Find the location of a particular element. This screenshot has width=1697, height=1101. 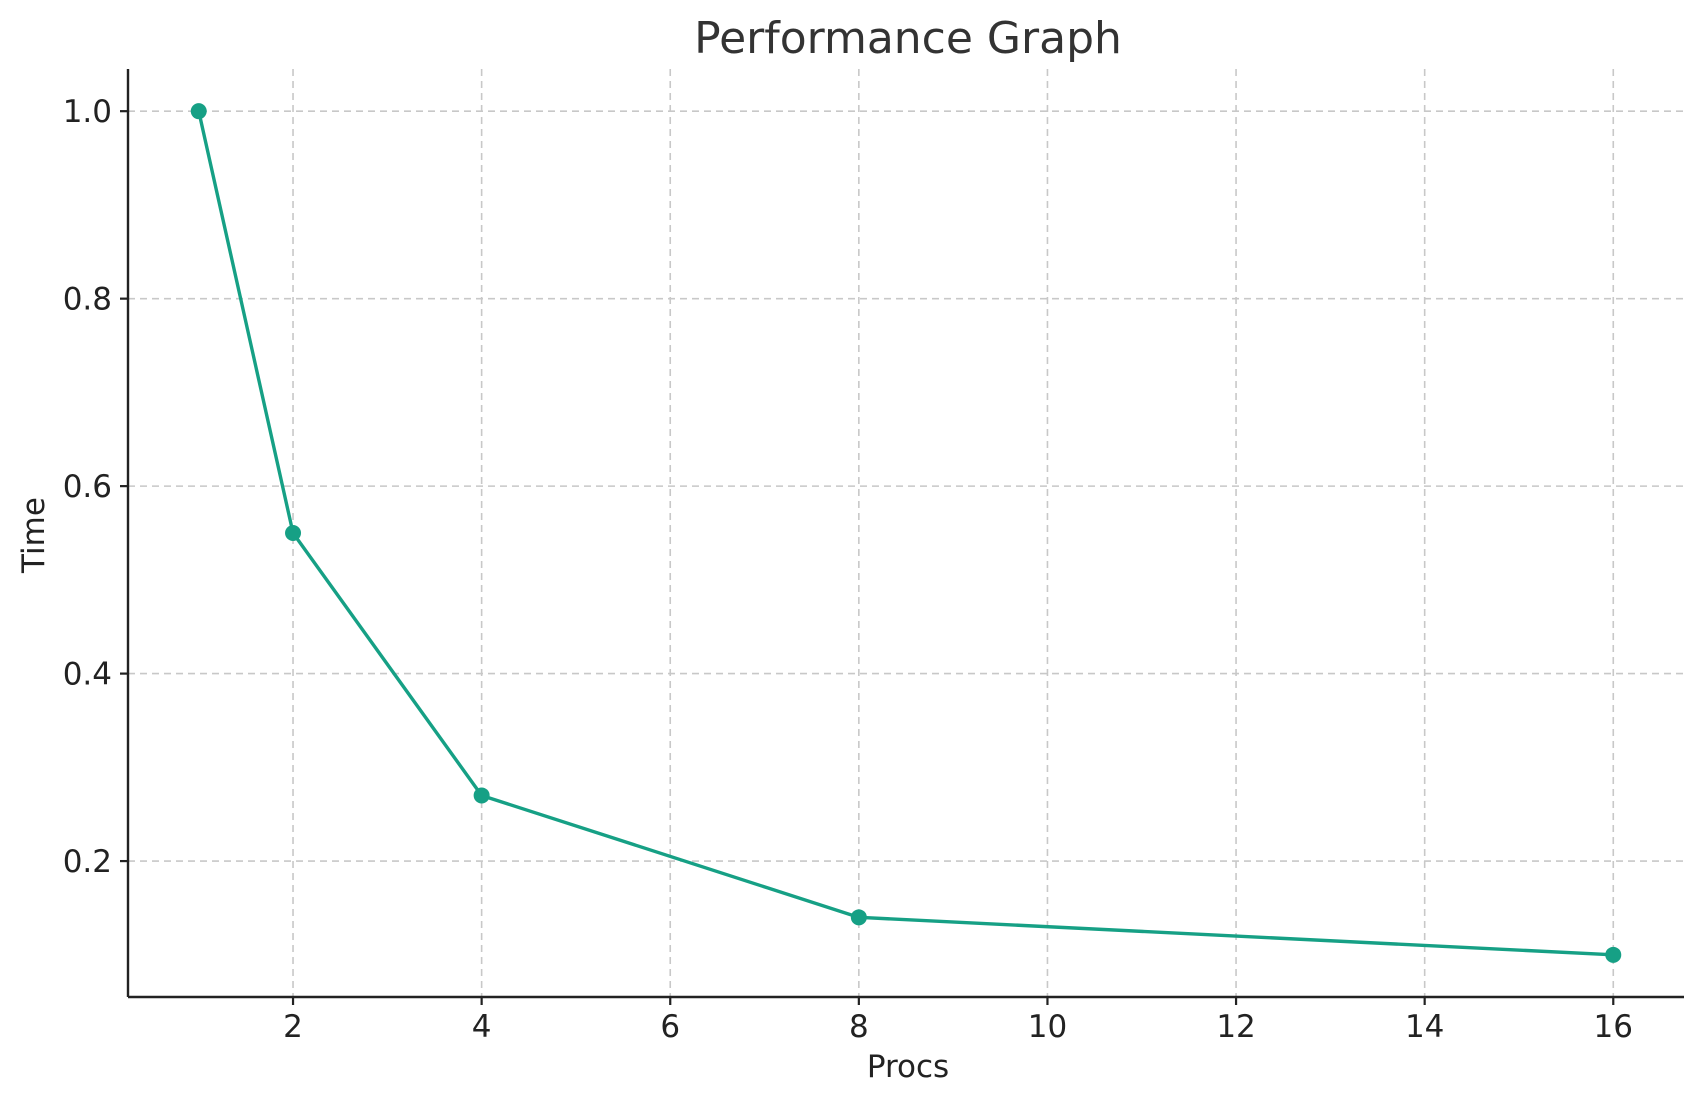

y-tick-label: 0.8 is located at coordinates (87, 300).